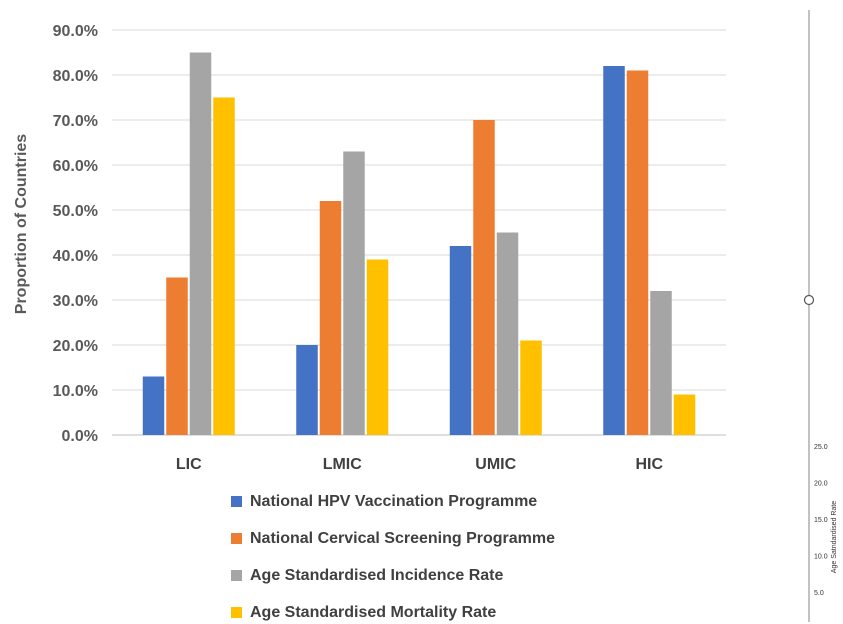 The image size is (843, 624). I want to click on side-tick-label: 20.0, so click(821, 484).